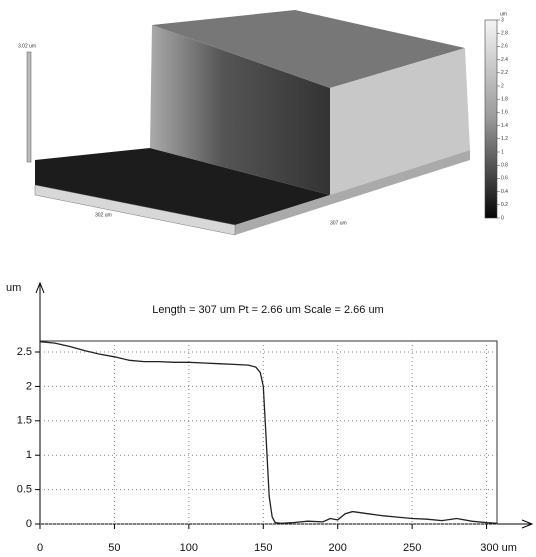 The height and width of the screenshot is (557, 536). I want to click on x-arrow, so click(527, 524).